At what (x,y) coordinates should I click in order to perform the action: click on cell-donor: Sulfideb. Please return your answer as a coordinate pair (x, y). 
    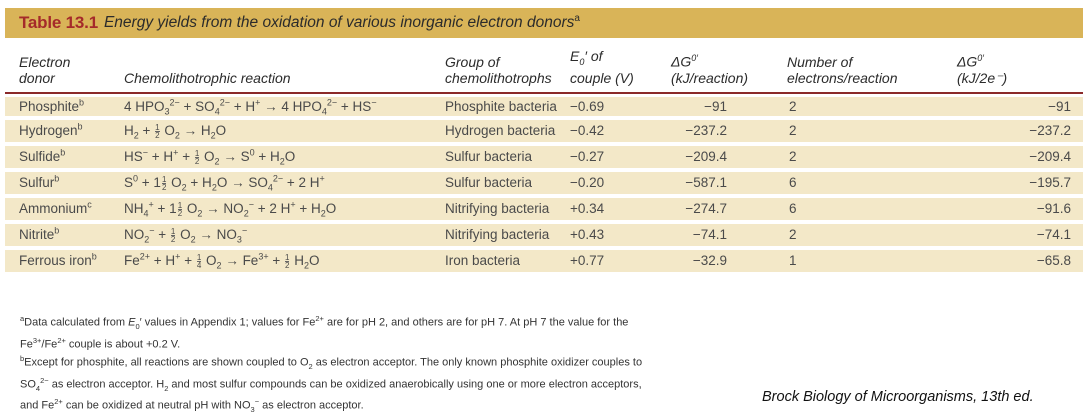
    Looking at the image, I should click on (64, 158).